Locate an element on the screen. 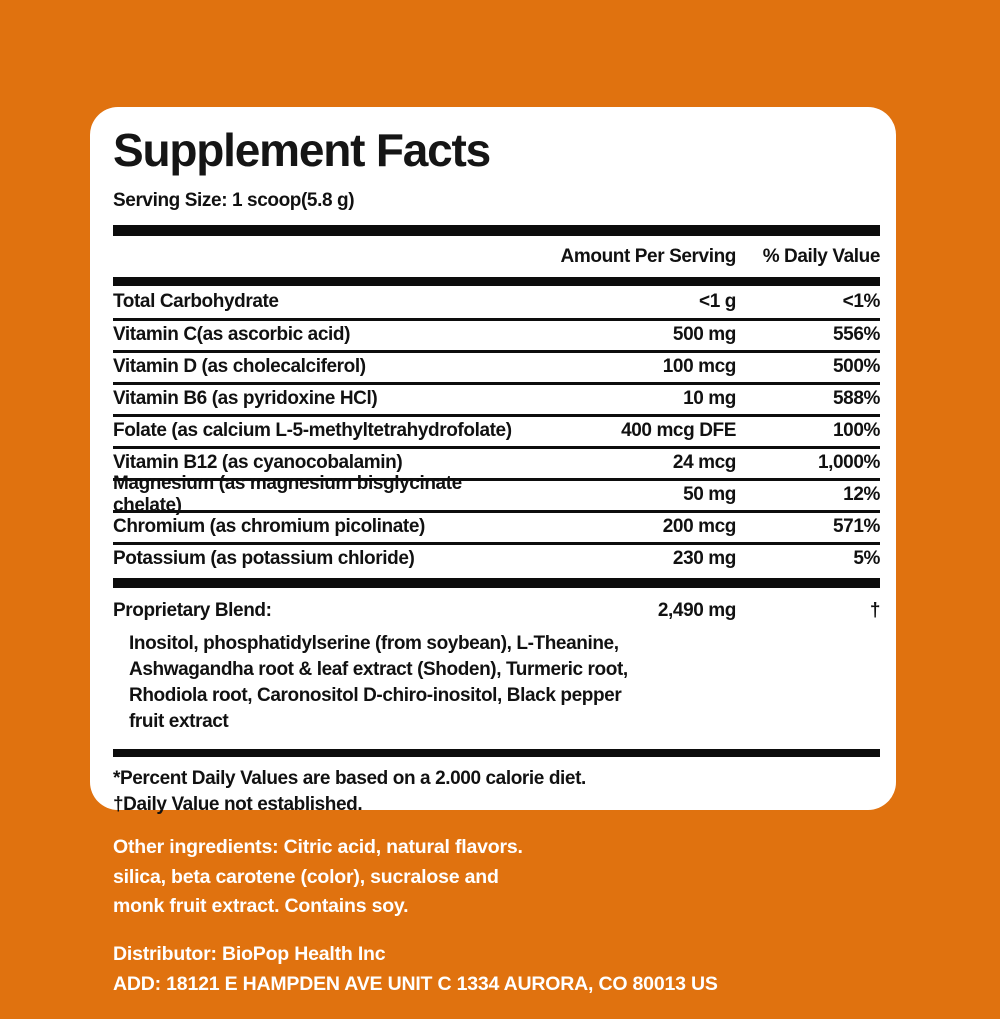 The width and height of the screenshot is (1000, 1019). table-row: Total Carbohydrate <1 g <1% is located at coordinates (496, 302).